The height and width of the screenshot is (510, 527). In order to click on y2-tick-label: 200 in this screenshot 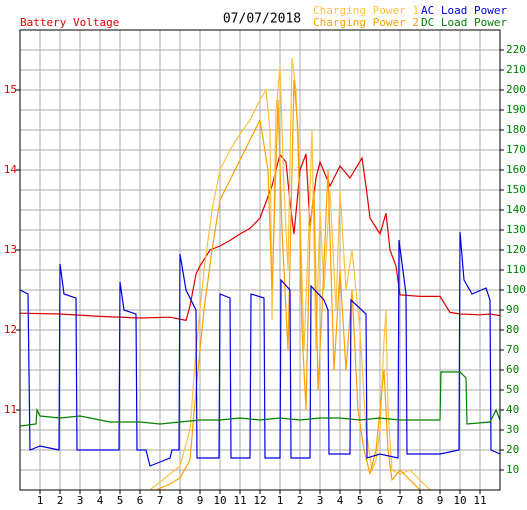, I will do `click(516, 89)`.